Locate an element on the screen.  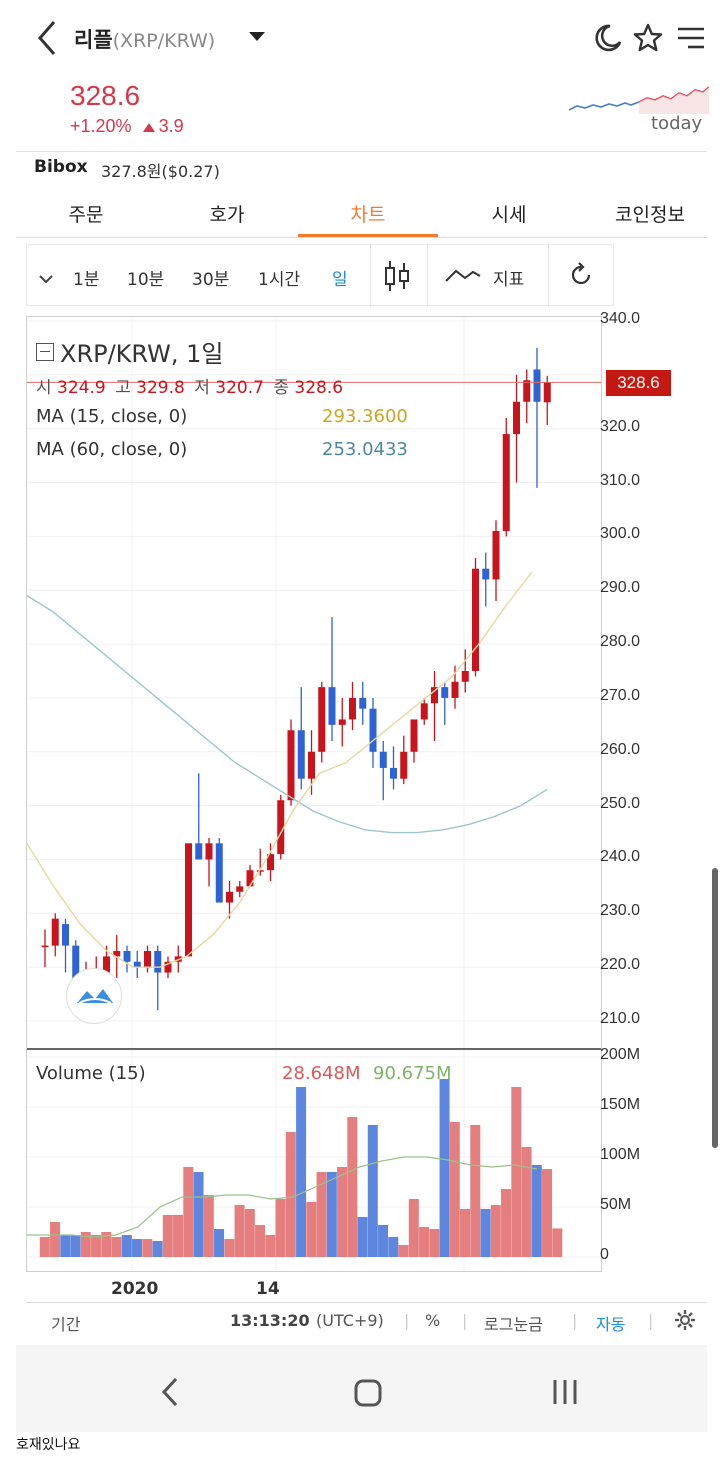
ma15-legend: MA (15, close, 0) is located at coordinates (111, 416).